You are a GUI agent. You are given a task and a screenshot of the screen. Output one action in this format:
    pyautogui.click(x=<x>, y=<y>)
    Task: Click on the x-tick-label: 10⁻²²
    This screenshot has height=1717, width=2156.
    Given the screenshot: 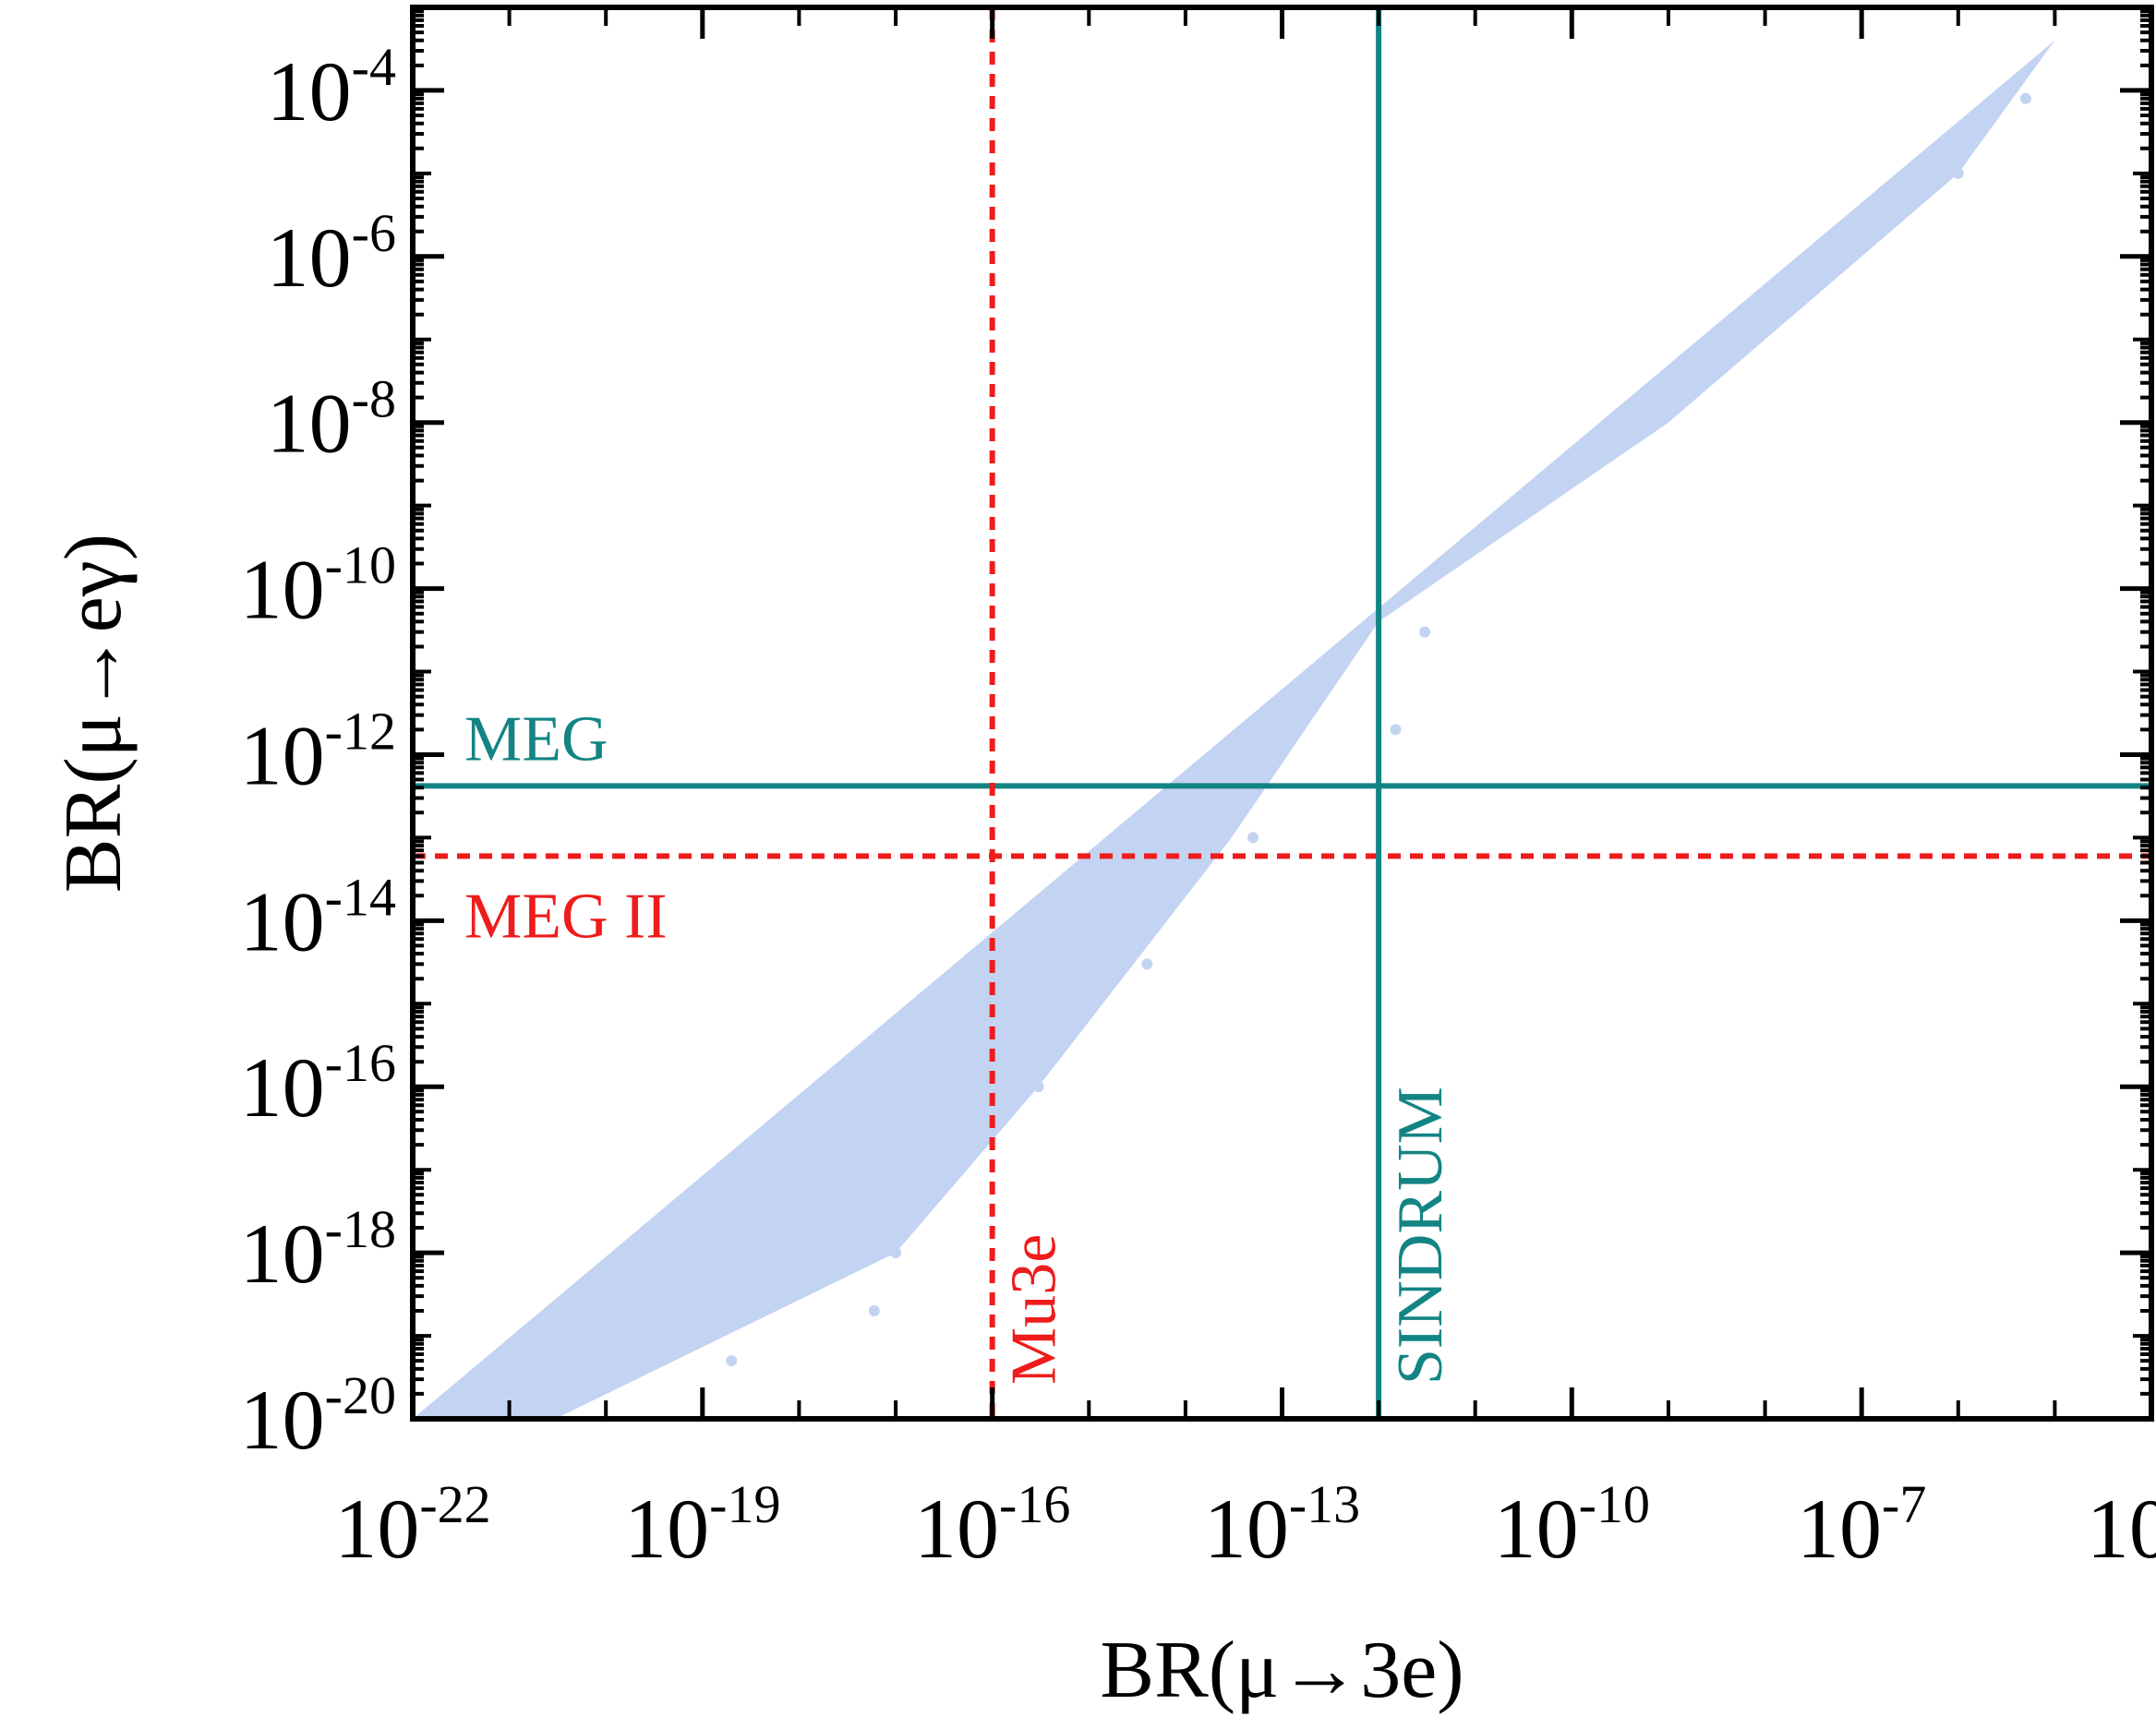 What is the action you would take?
    pyautogui.click(x=412, y=1525)
    